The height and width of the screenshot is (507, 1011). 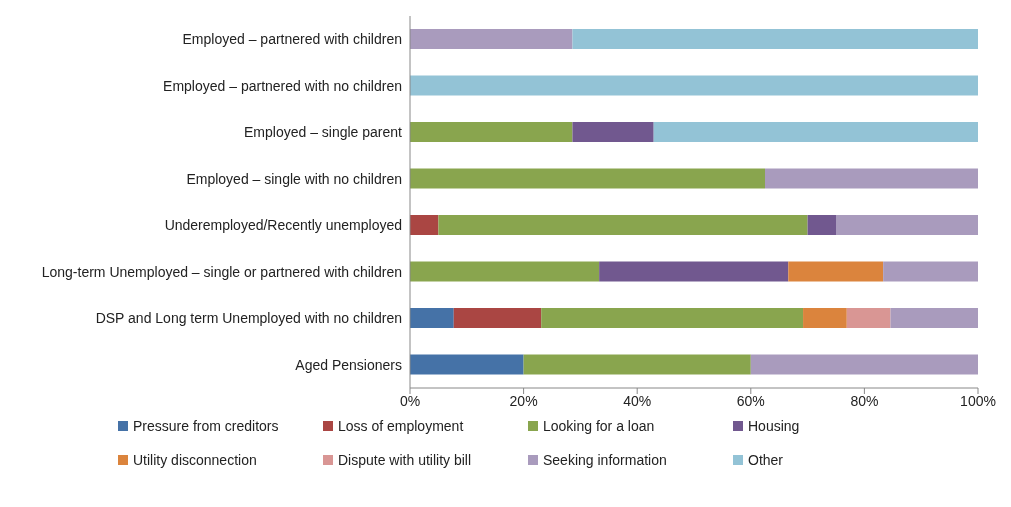 What do you see at coordinates (605, 460) in the screenshot?
I see `legend-label: Seeking information` at bounding box center [605, 460].